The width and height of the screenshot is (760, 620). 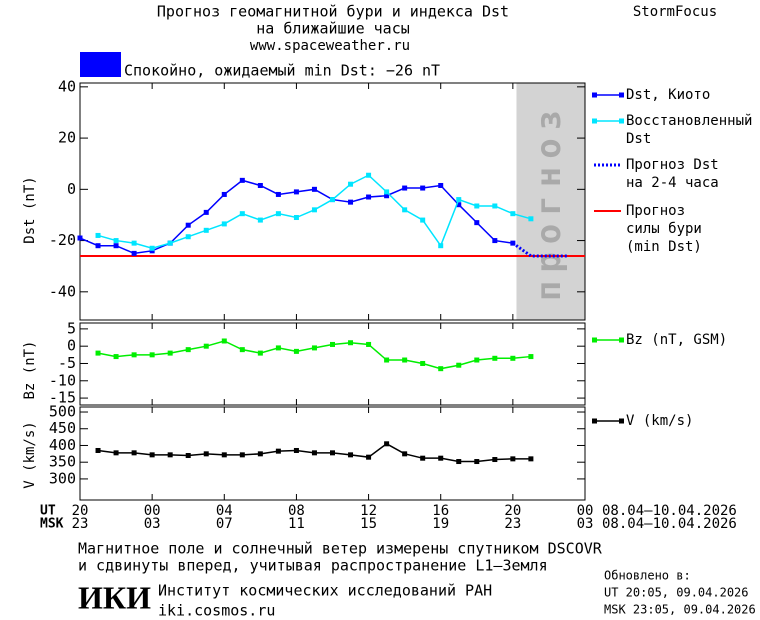 What do you see at coordinates (689, 121) in the screenshot?
I see `legend-label: Восстановленный` at bounding box center [689, 121].